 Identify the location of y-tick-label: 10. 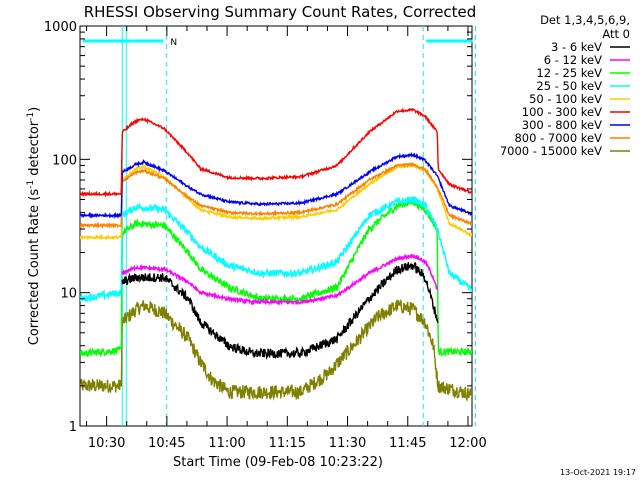
(68, 294).